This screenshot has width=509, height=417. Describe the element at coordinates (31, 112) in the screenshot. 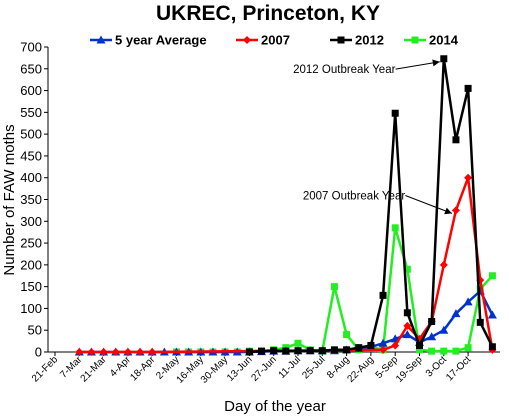

I see `y-tick-label: 550` at that location.